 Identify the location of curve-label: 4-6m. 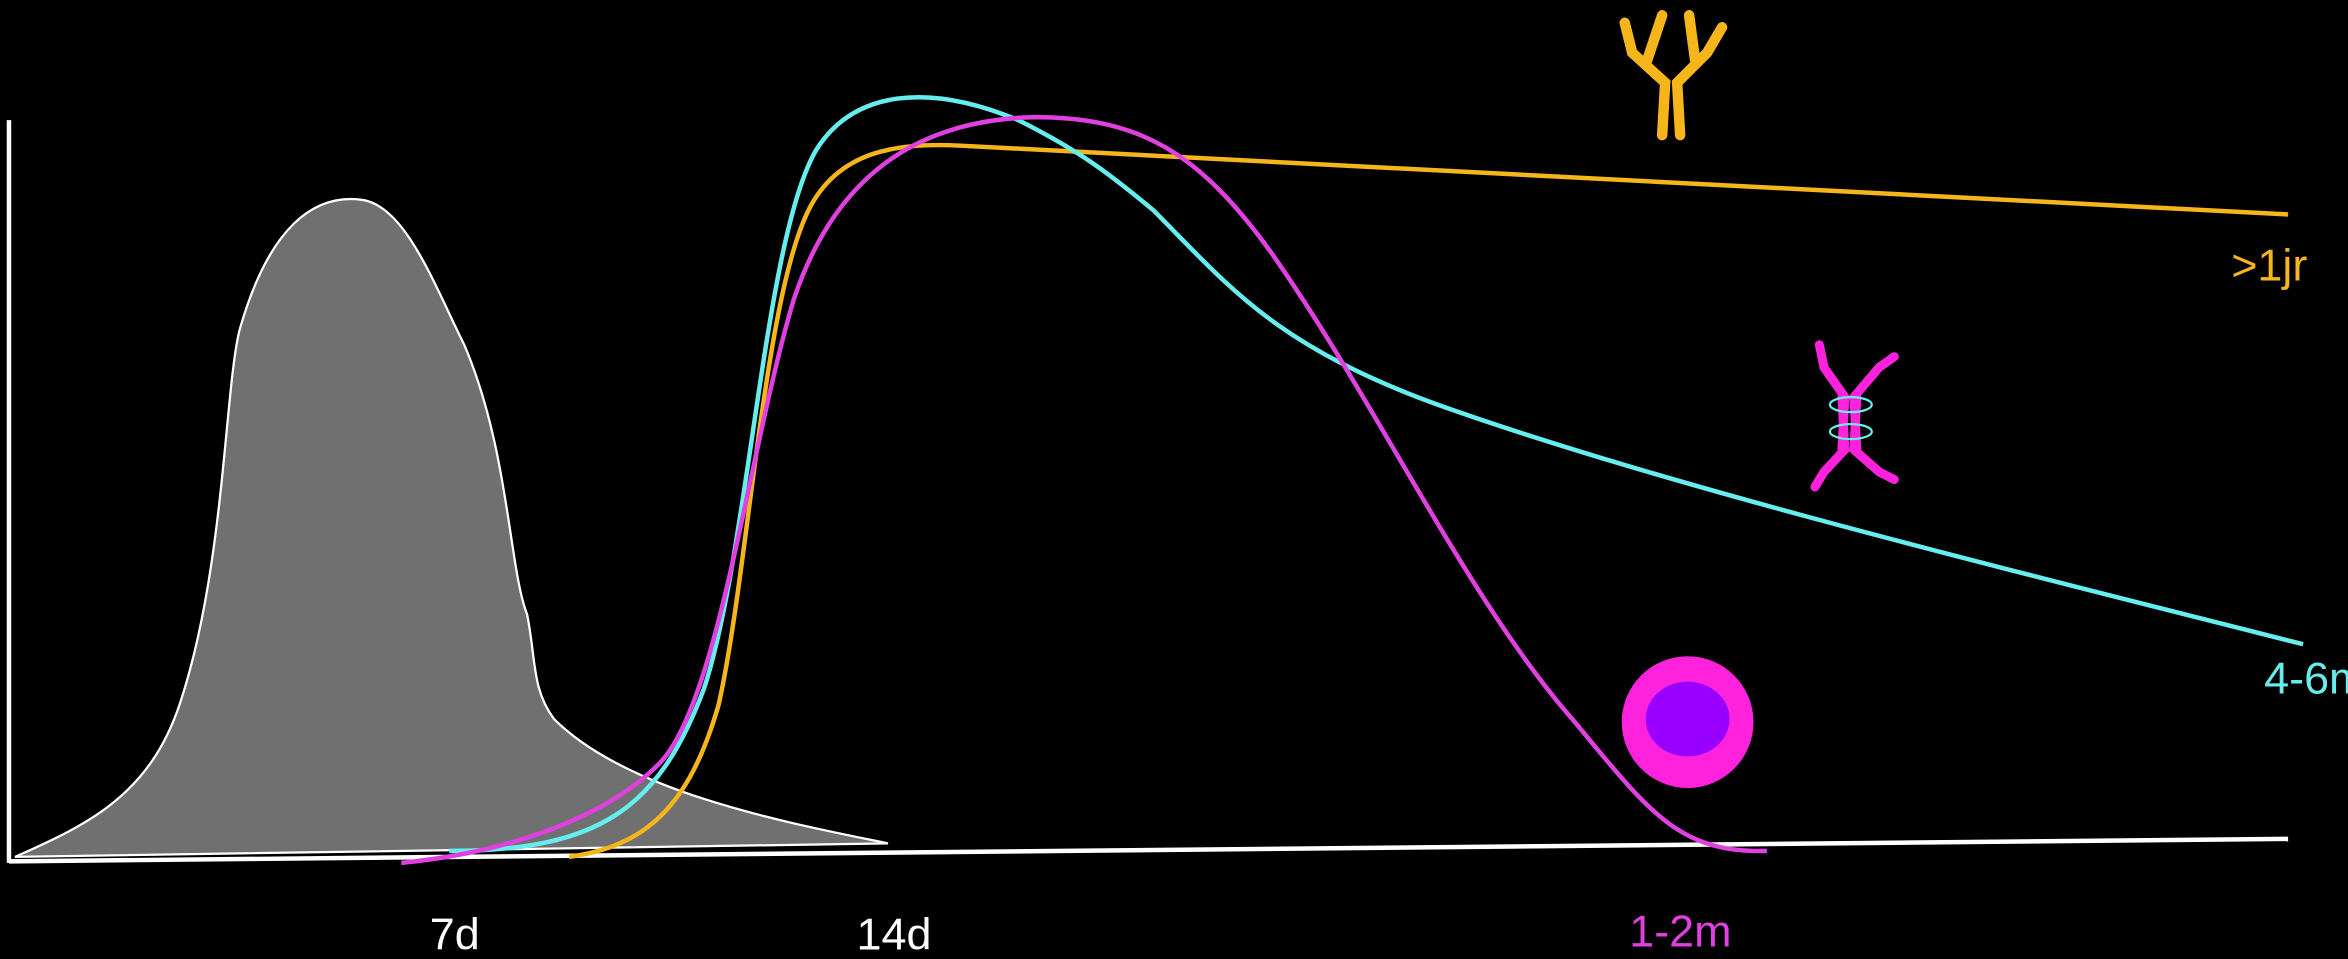
(2306, 678).